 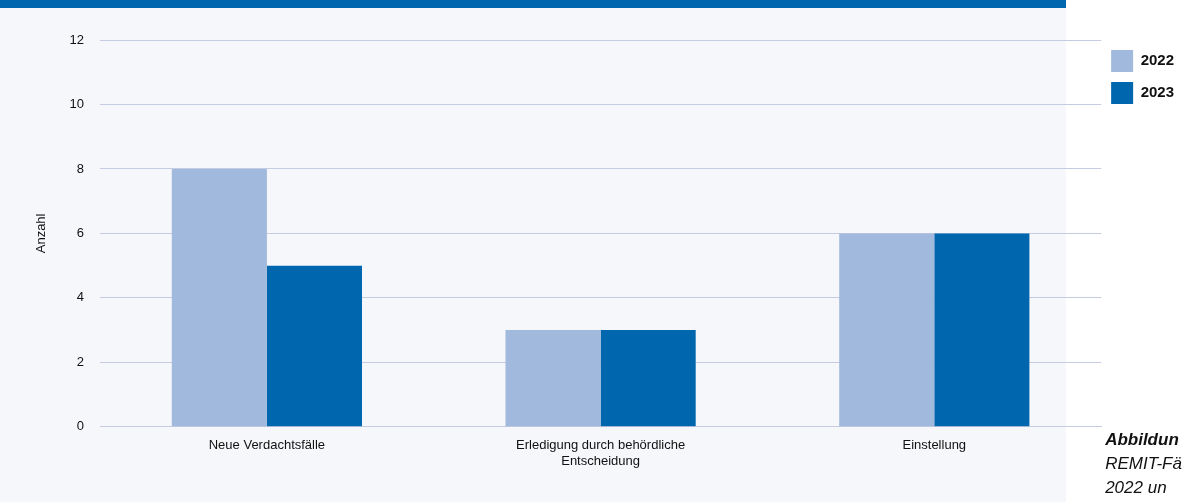 I want to click on y-tick-label: 4, so click(x=80, y=297).